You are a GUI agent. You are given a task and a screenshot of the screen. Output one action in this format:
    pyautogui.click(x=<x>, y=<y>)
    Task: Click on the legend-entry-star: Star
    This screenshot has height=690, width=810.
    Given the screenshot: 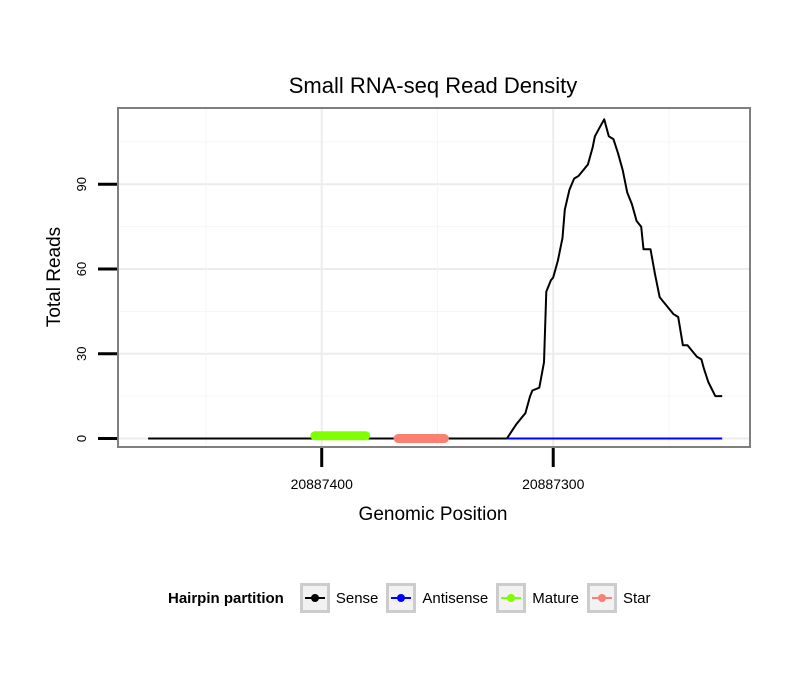 What is the action you would take?
    pyautogui.click(x=618, y=598)
    